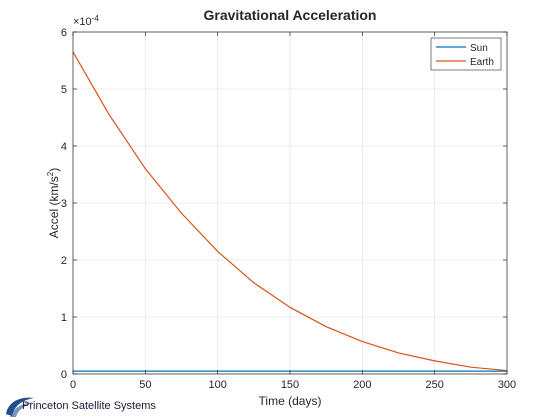 The height and width of the screenshot is (420, 560). I want to click on y-tick-label: 5, so click(64, 90).